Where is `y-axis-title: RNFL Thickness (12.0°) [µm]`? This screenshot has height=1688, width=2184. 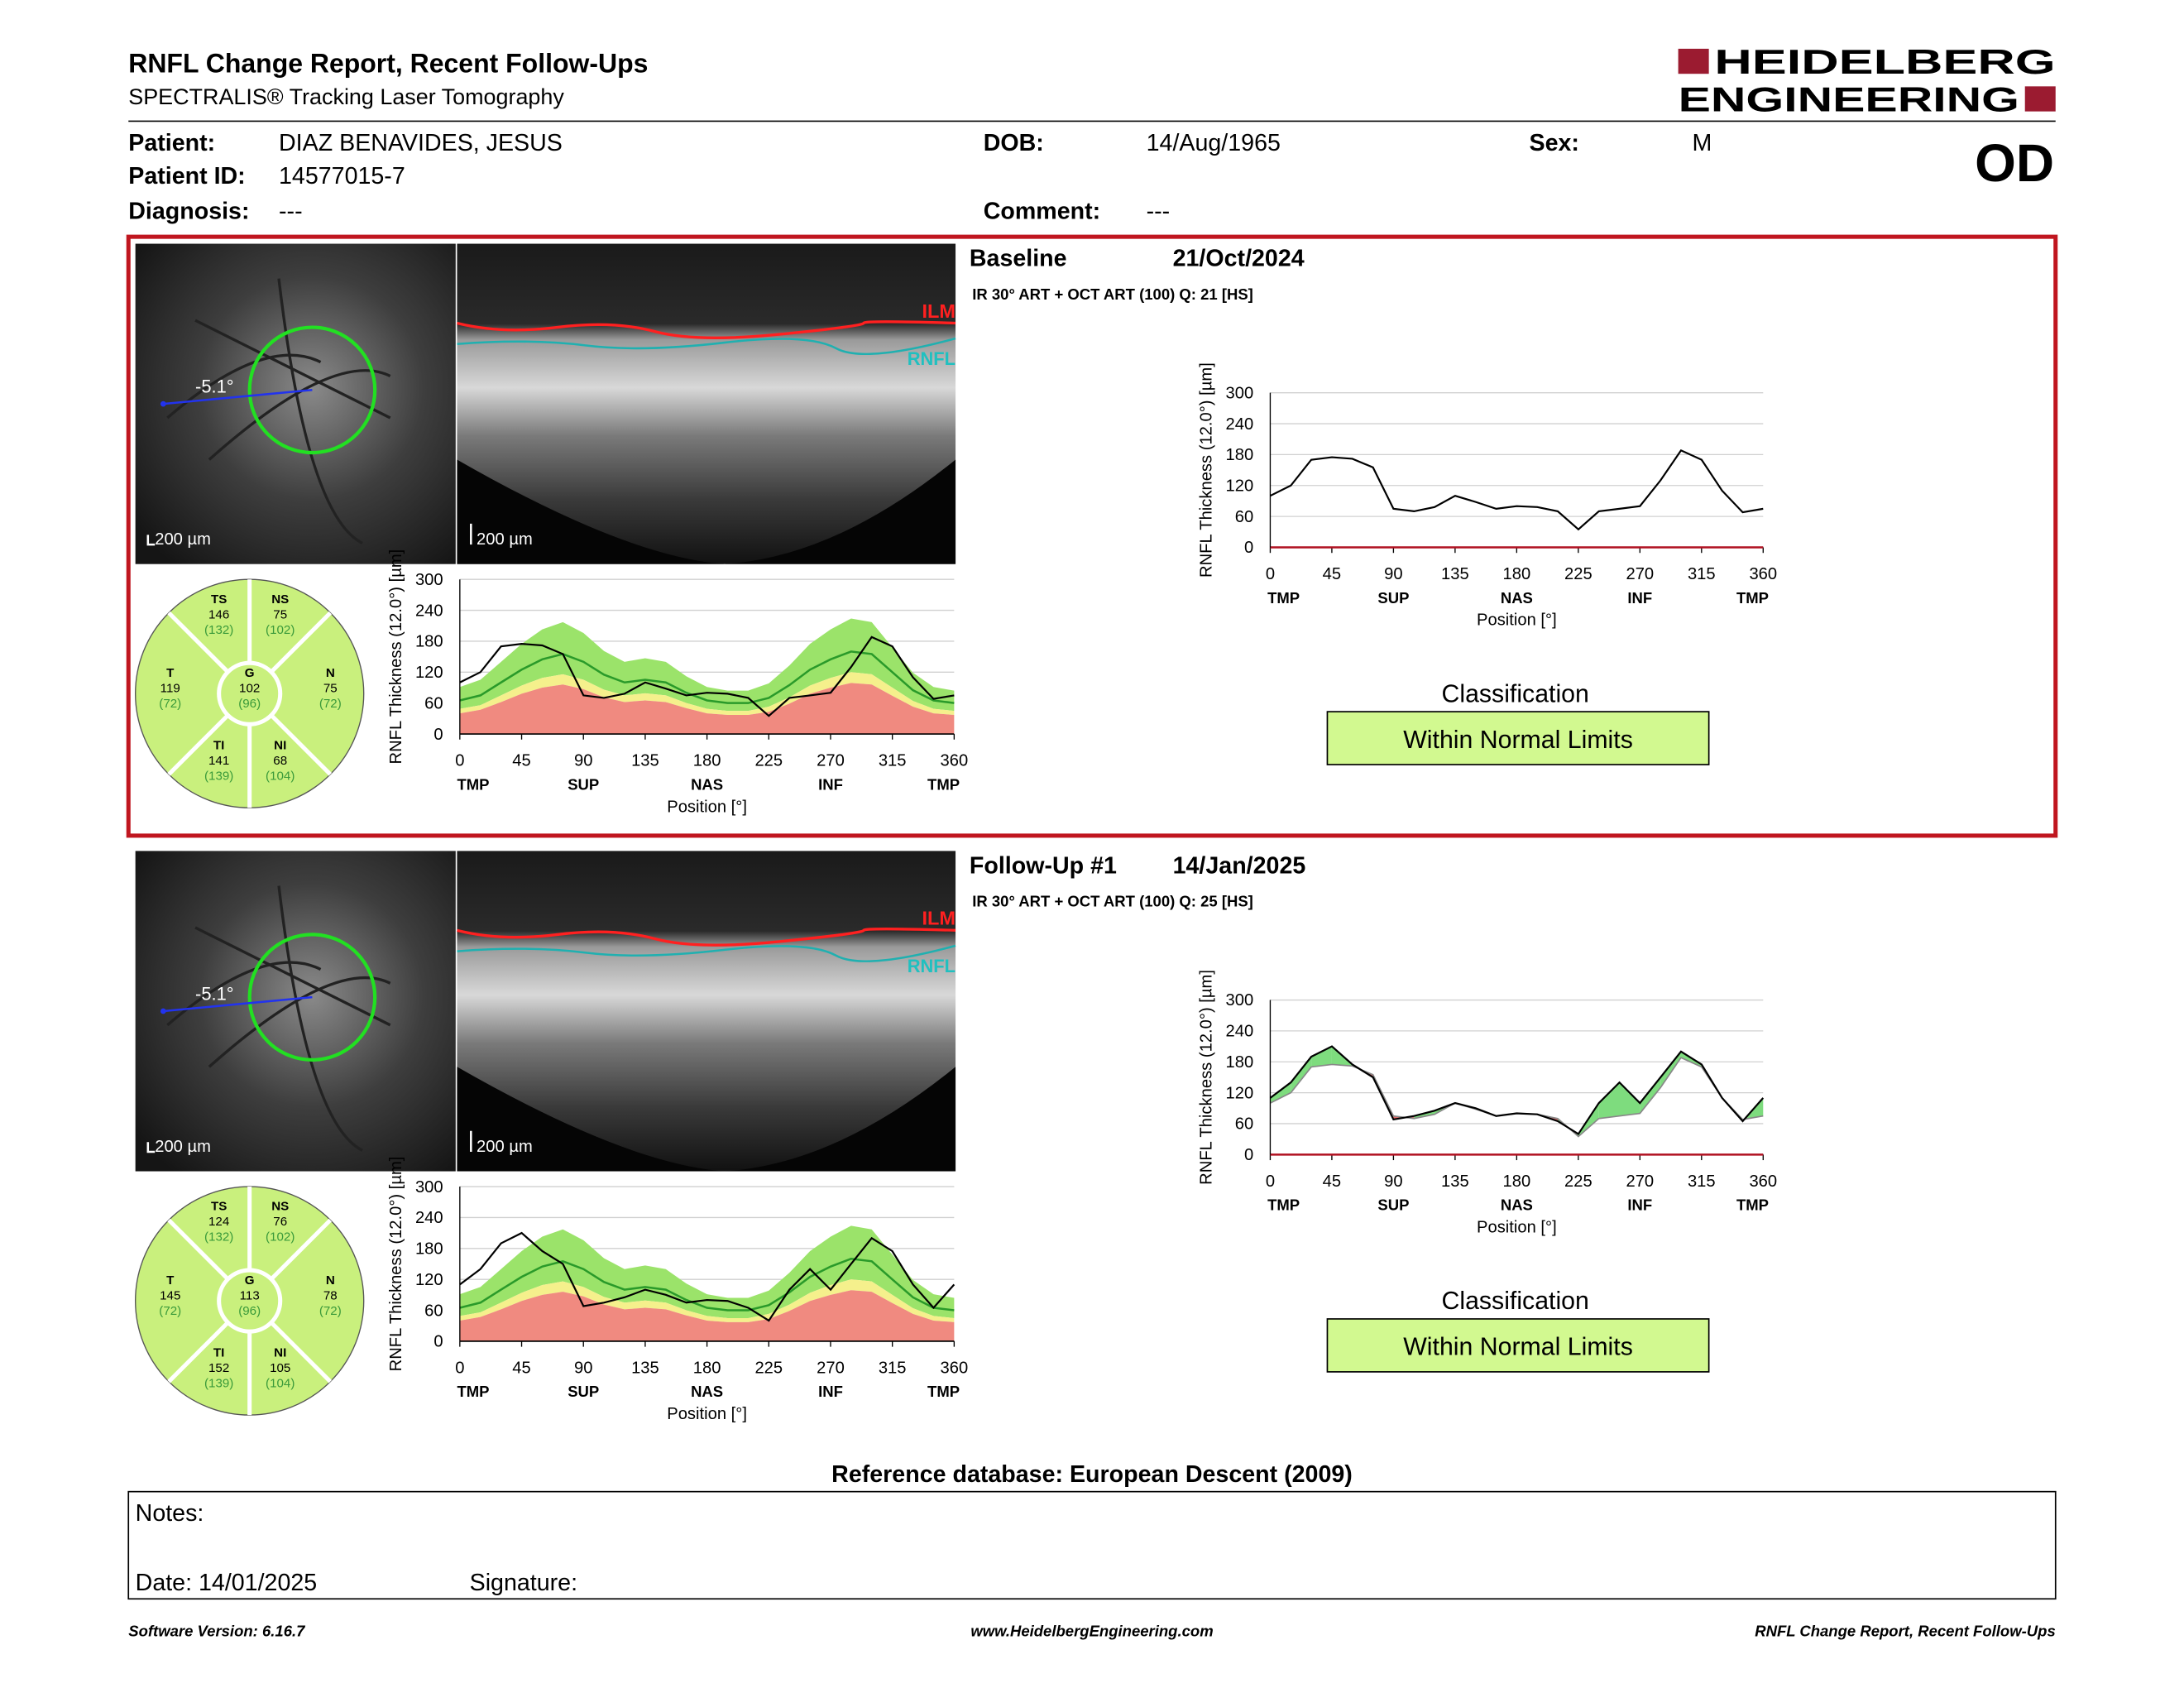
y-axis-title: RNFL Thickness (12.0°) [µm] is located at coordinates (396, 657).